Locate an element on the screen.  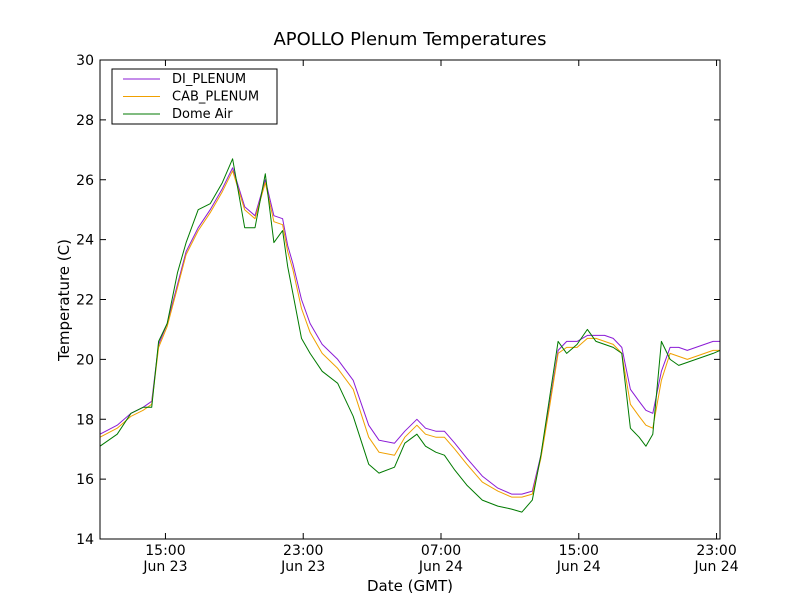
chart-title: APOLLO Plenum Temperatures is located at coordinates (409, 39).